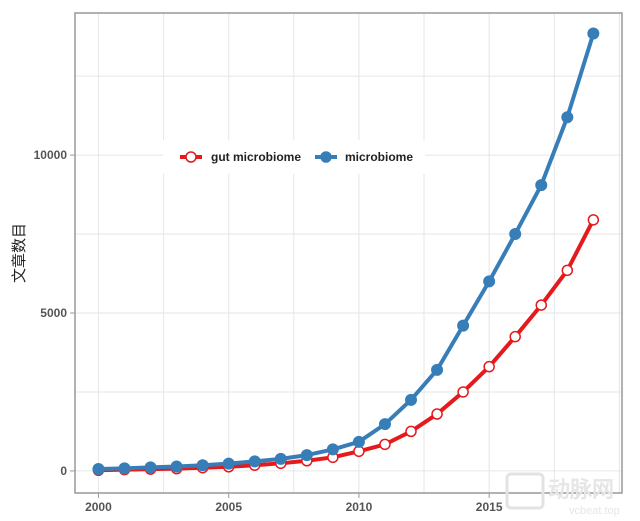 This screenshot has height=521, width=640. What do you see at coordinates (98, 507) in the screenshot?
I see `x-tick-label: 2000` at bounding box center [98, 507].